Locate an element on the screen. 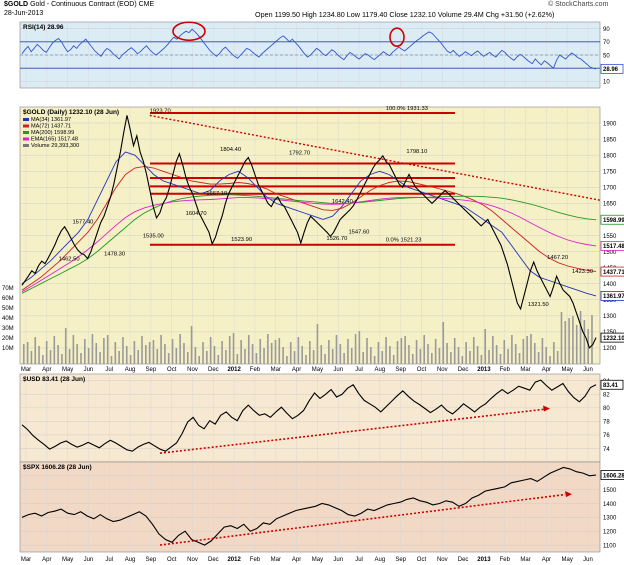  usd-background is located at coordinates (310, 418).